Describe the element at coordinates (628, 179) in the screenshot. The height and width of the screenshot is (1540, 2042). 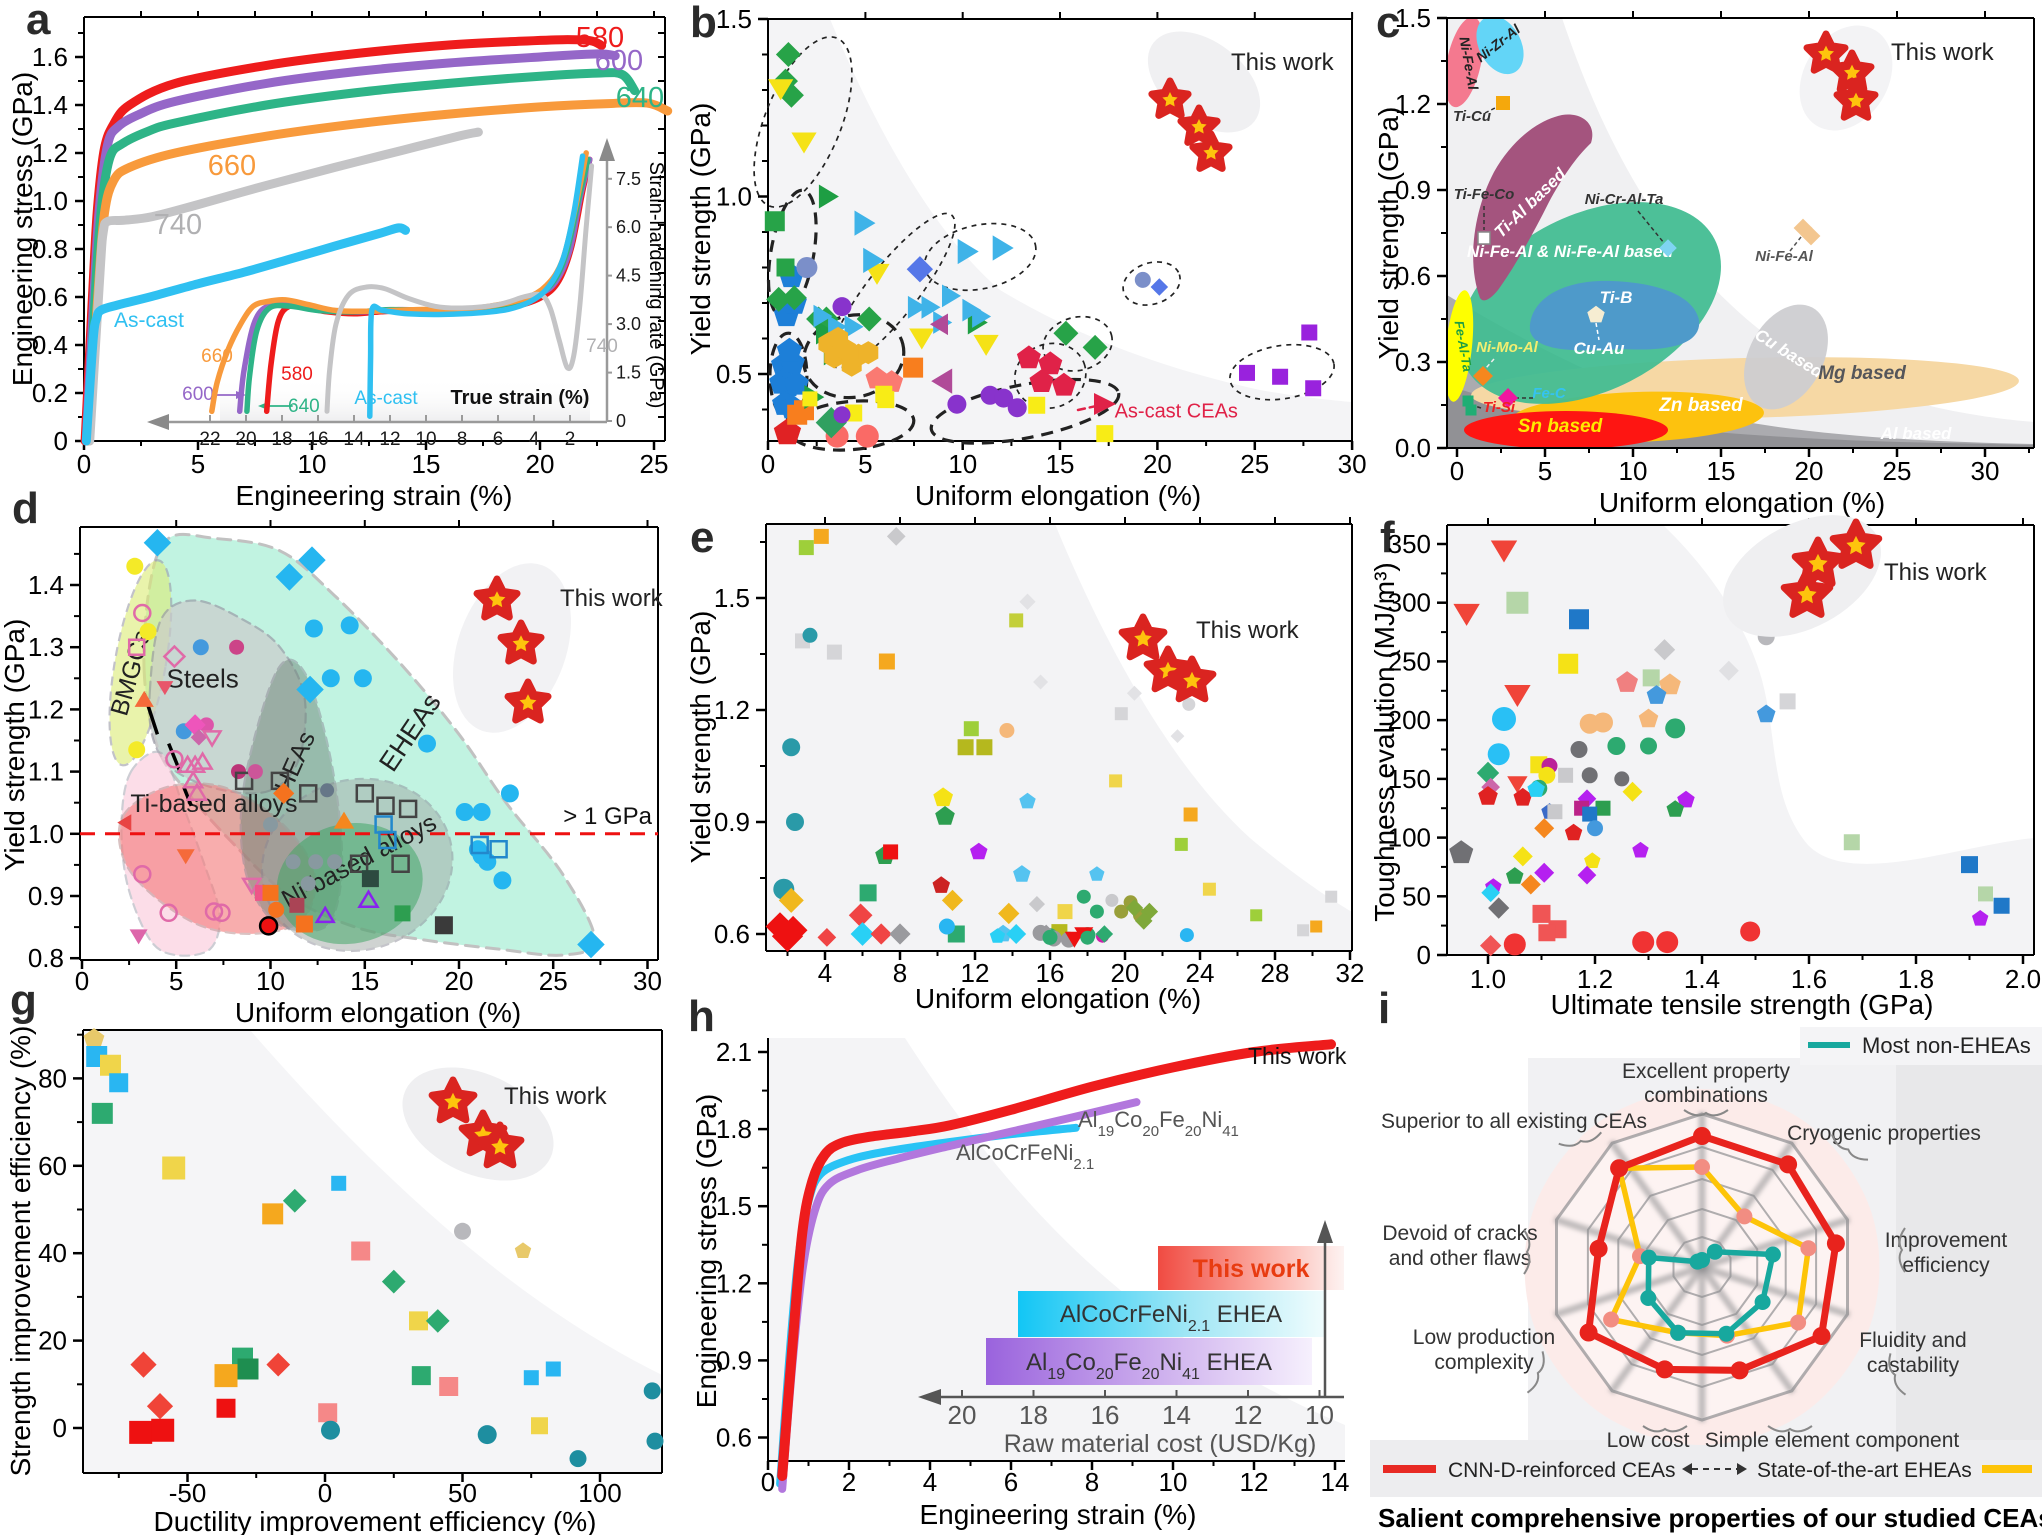
I see `svg-text: 7.5` at that location.